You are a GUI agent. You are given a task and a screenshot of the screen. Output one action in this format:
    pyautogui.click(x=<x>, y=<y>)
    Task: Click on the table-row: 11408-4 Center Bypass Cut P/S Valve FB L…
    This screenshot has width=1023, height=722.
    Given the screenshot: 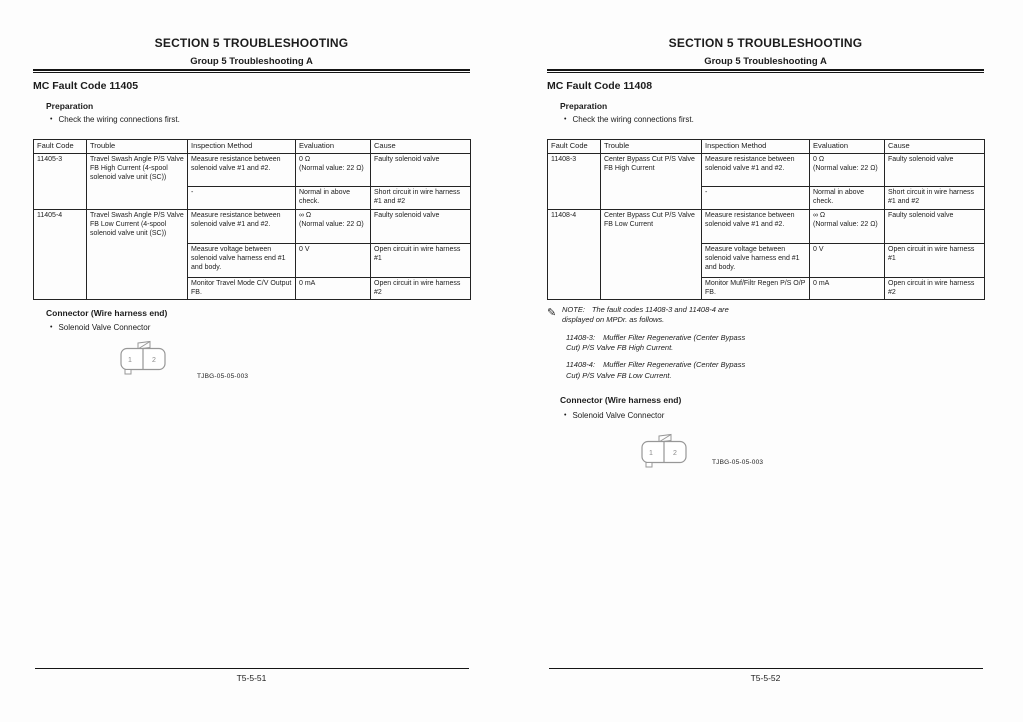 What is the action you would take?
    pyautogui.click(x=766, y=254)
    